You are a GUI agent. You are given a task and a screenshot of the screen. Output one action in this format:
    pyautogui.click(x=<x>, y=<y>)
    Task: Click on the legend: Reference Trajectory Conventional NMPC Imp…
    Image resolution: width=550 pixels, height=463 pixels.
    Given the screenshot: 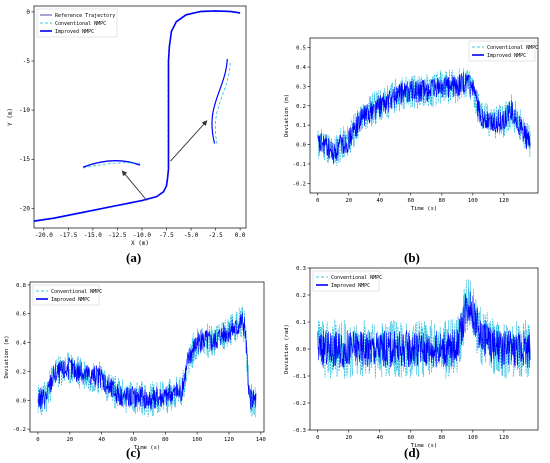 What is the action you would take?
    pyautogui.click(x=77, y=23)
    